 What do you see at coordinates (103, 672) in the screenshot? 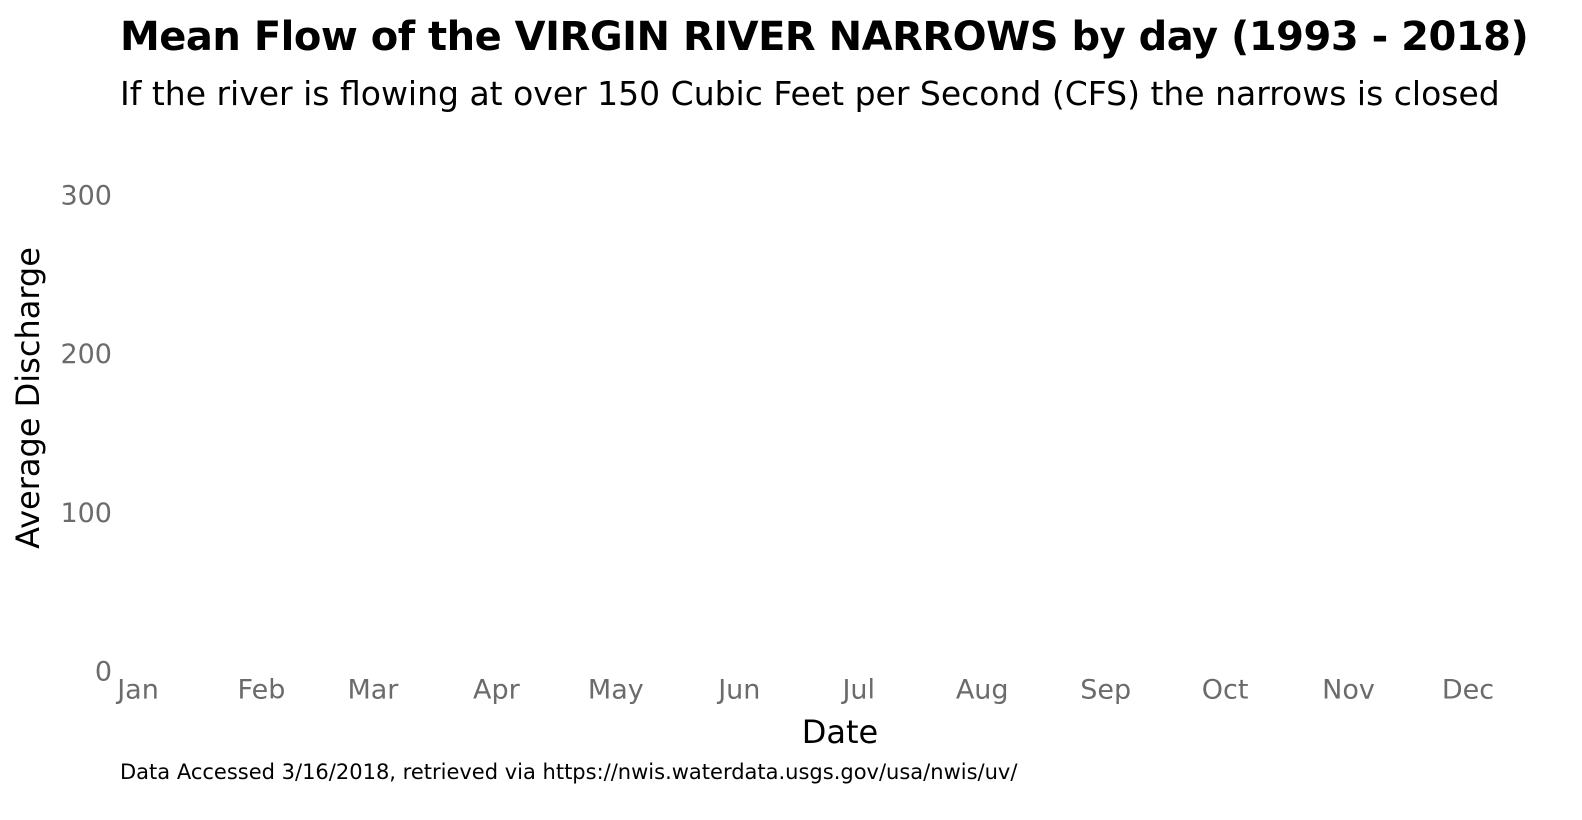
I see `y-tick-label: 0` at bounding box center [103, 672].